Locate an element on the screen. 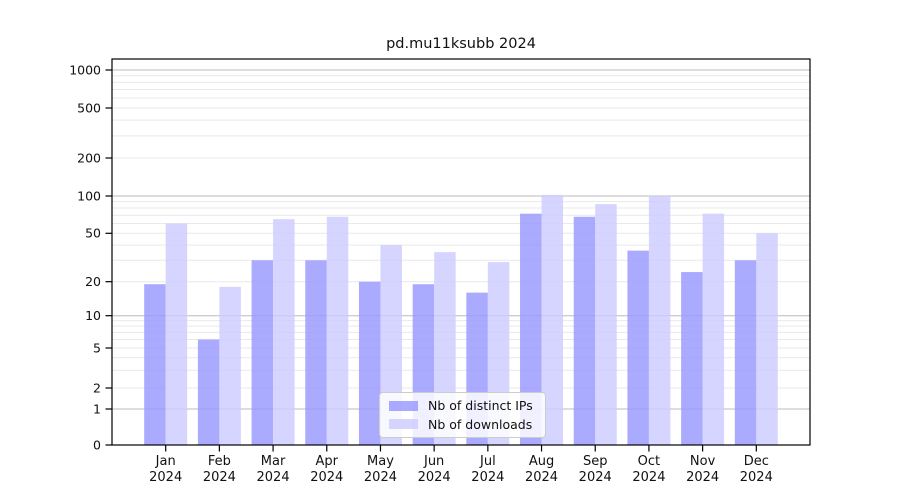 The height and width of the screenshot is (500, 900). x-tick-label-month: Sep is located at coordinates (595, 461).